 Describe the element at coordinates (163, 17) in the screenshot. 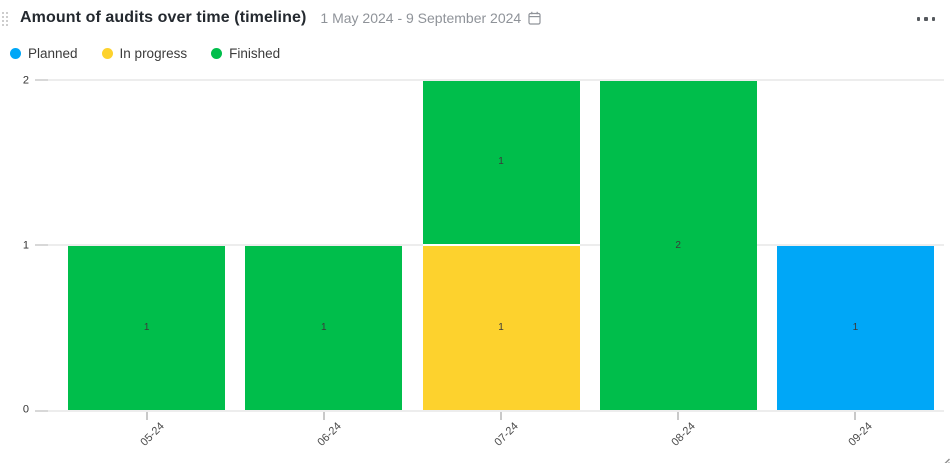

I see `widget-title: Amount of audits over time (timeline)` at that location.